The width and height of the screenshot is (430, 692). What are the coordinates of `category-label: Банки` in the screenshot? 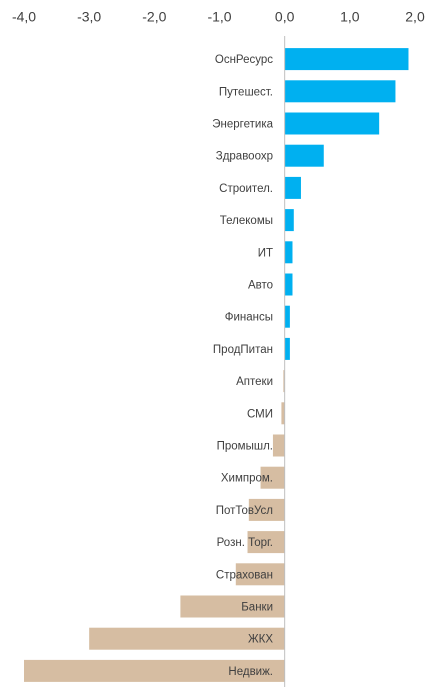 It's located at (257, 608).